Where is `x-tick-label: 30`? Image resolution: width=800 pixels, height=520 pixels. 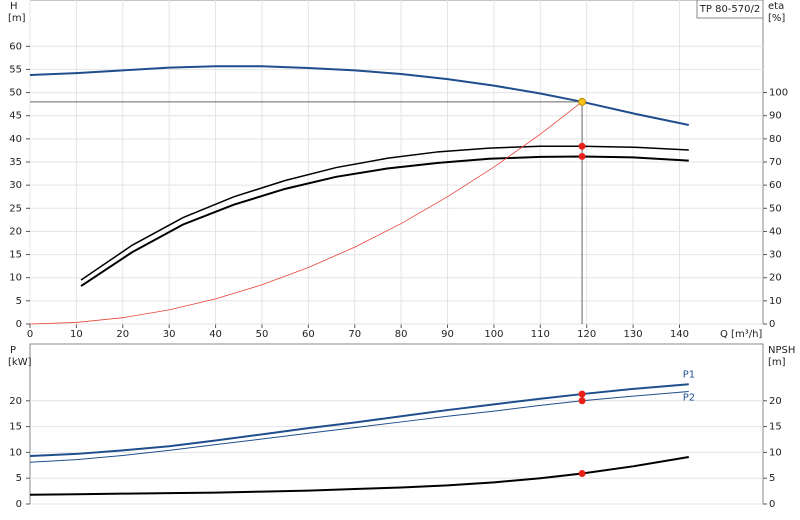
x-tick-label: 30 is located at coordinates (169, 334).